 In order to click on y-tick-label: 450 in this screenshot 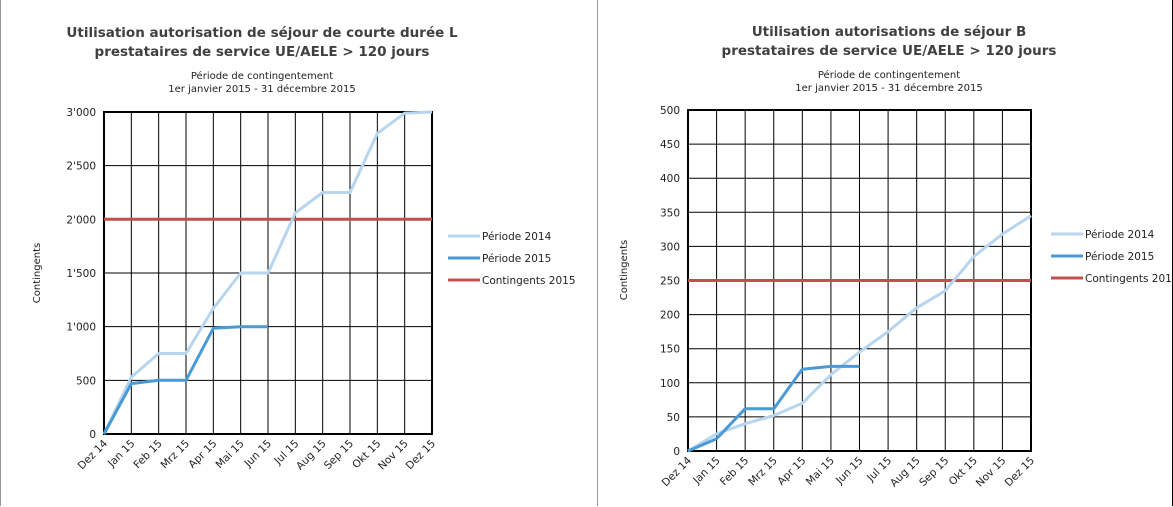, I will do `click(670, 145)`.